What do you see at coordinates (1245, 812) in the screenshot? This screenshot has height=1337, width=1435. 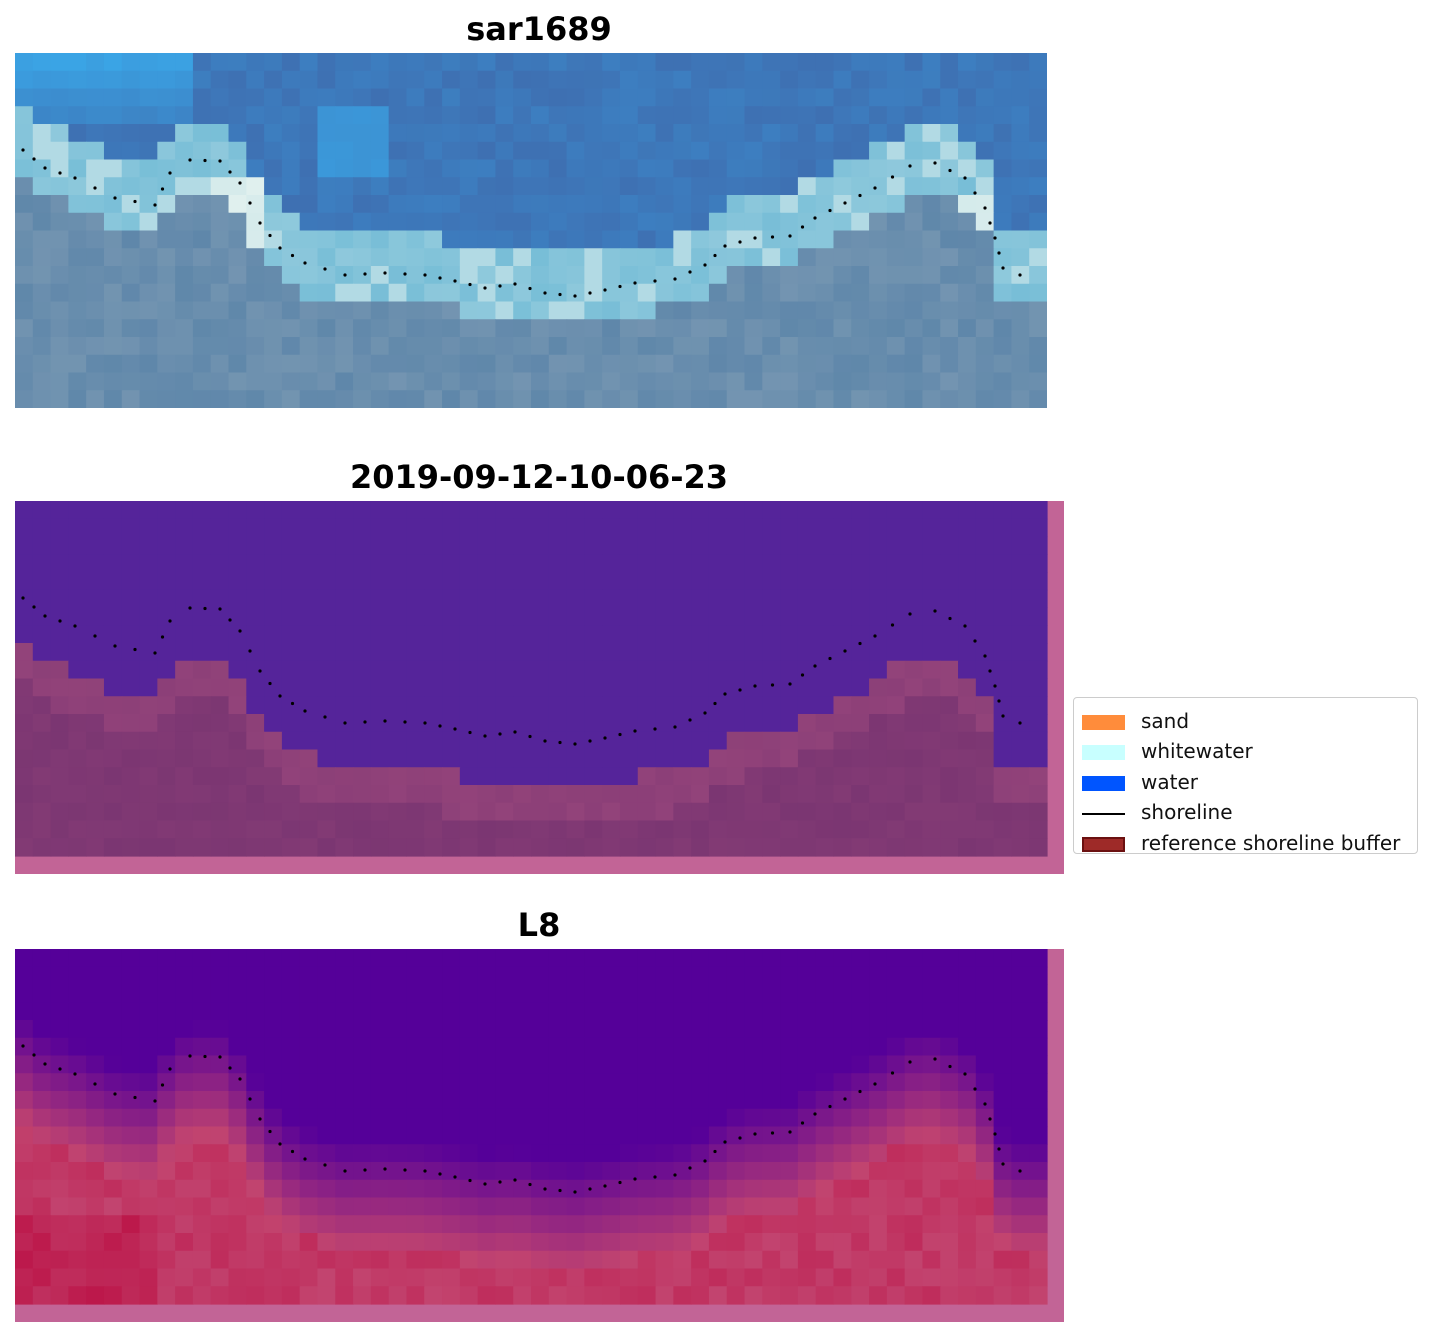 I see `legend-item-shoreline: shoreline` at bounding box center [1245, 812].